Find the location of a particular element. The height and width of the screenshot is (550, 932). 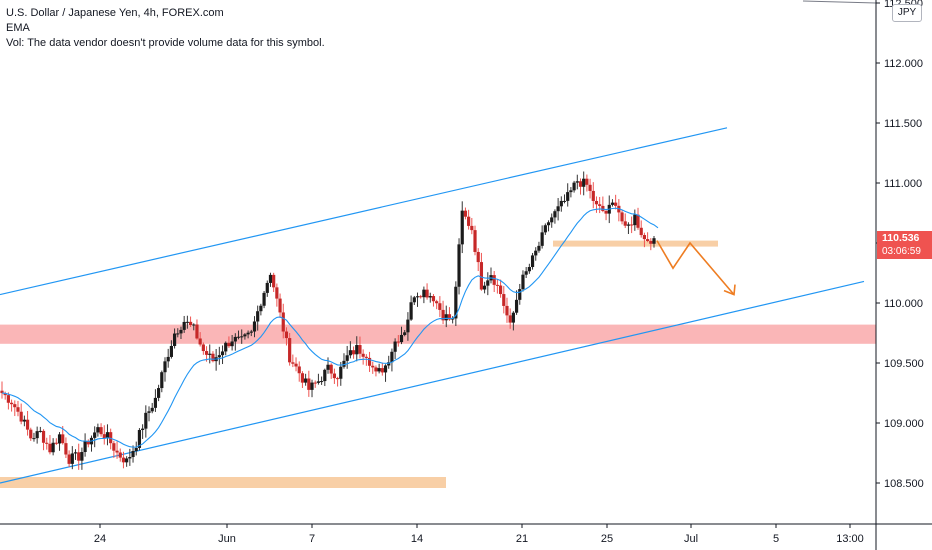

y-tick-label: 108.500 is located at coordinates (904, 484).